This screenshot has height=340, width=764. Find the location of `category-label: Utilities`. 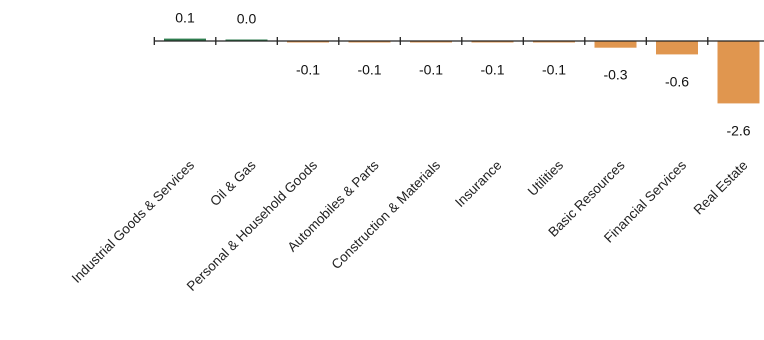

category-label: Utilities is located at coordinates (546, 178).